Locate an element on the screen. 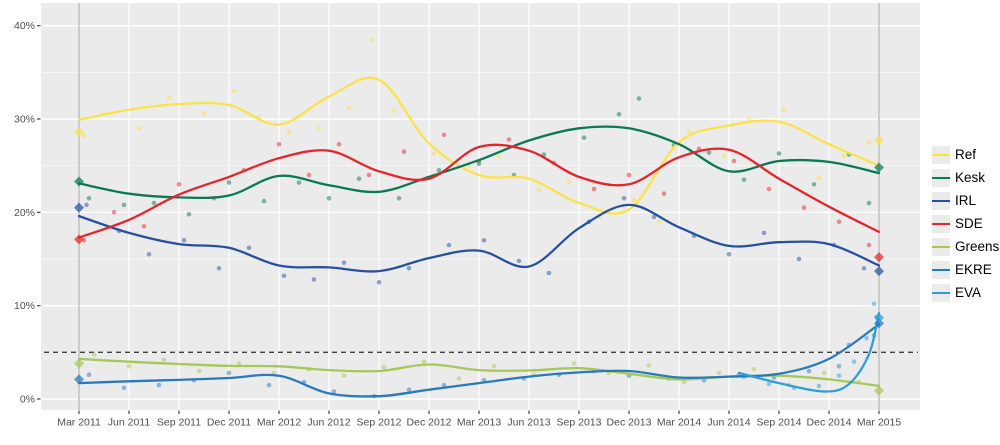  election-result-irl is located at coordinates (879, 271).